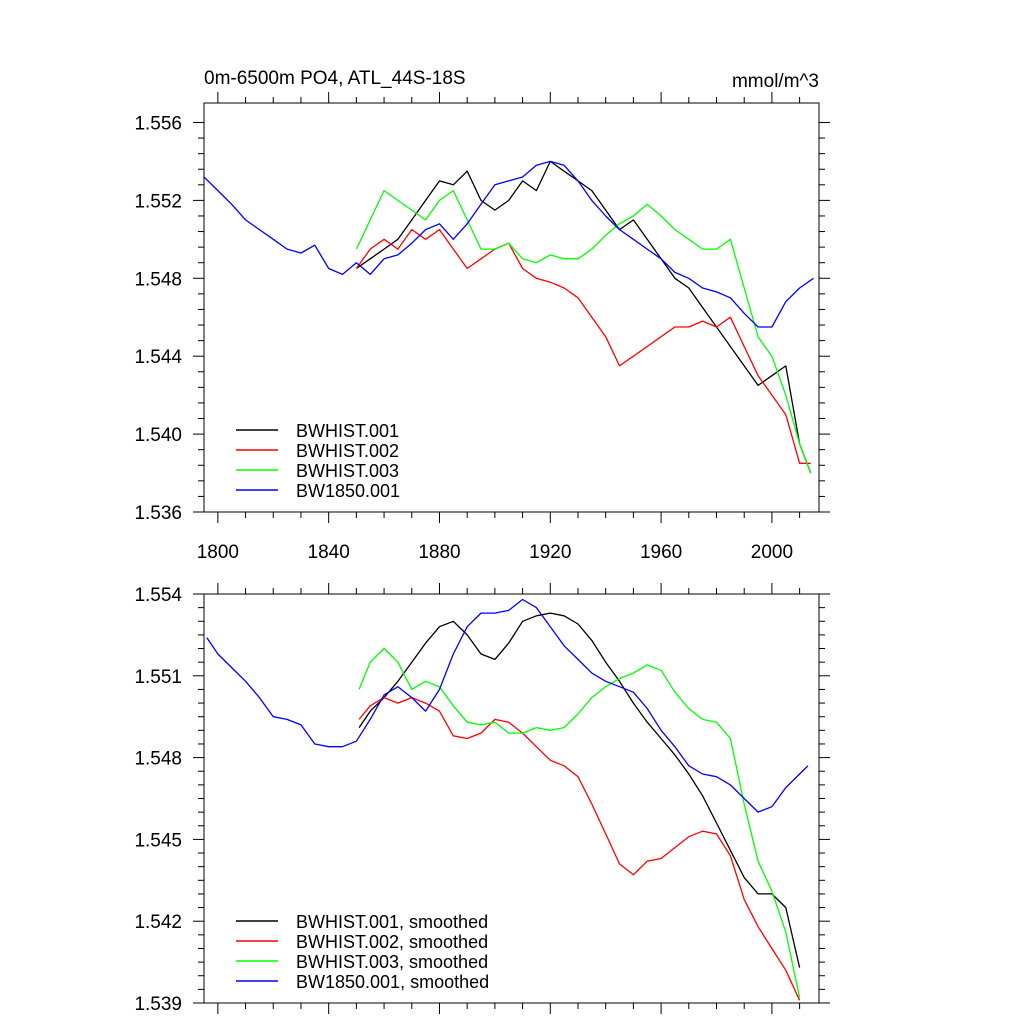 This screenshot has width=1024, height=1024. I want to click on bottom-legend-label: BWHIST.003, smoothed, so click(392, 962).